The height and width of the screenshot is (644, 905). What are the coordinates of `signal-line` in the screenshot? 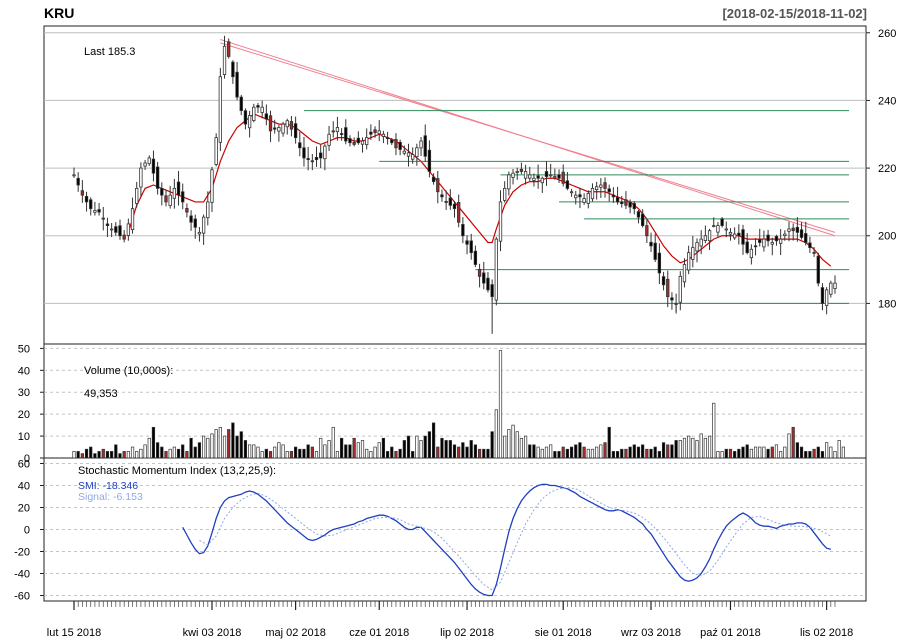 It's located at (515, 539).